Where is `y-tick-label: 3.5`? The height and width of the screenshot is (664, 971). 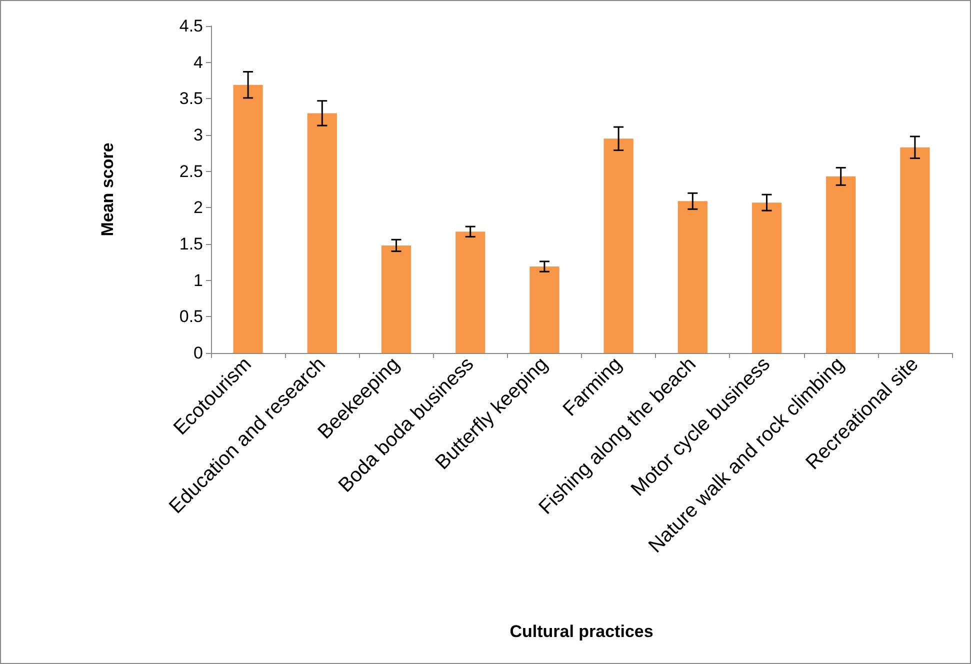 y-tick-label: 3.5 is located at coordinates (191, 98).